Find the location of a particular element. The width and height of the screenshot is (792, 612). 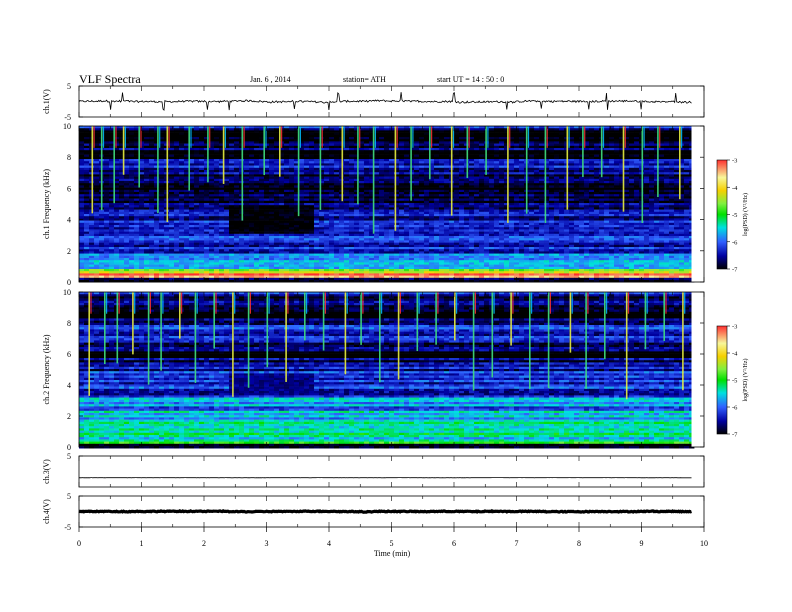

ch1-waveform-ytick-label: -5 is located at coordinates (67, 117).